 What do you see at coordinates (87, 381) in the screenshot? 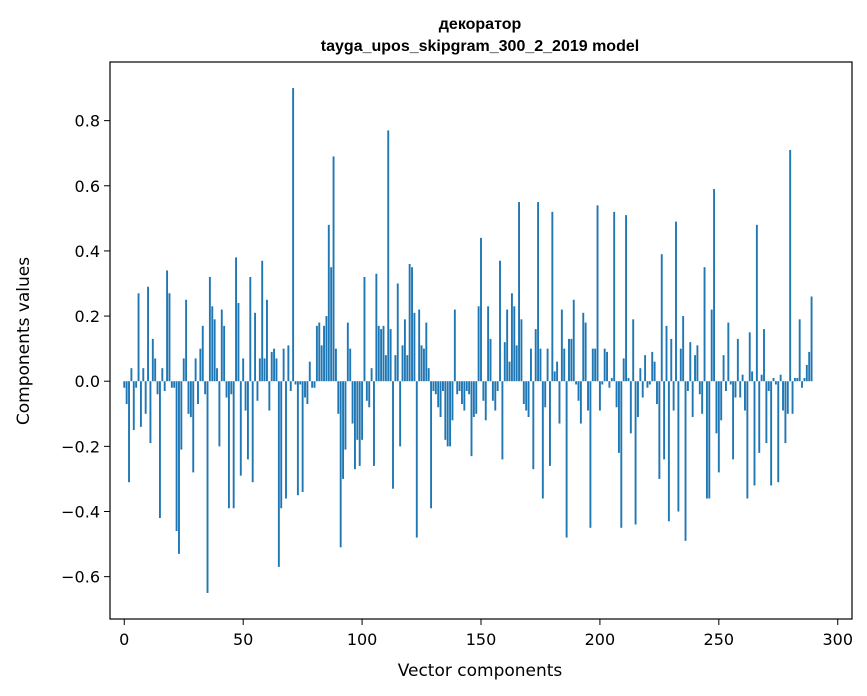
I see `y-tick-label: 0.0` at bounding box center [87, 381].